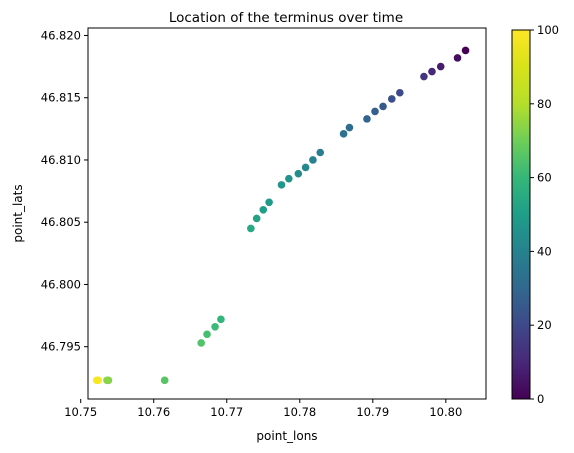  What do you see at coordinates (61, 160) in the screenshot?
I see `y-tick-label: 46.810` at bounding box center [61, 160].